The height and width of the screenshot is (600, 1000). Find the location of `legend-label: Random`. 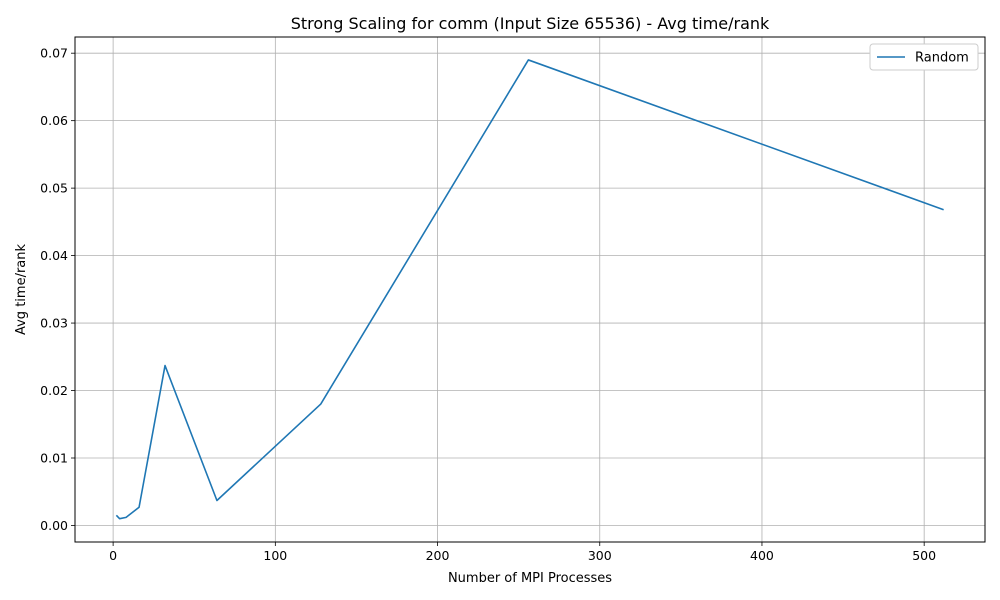

legend-label: Random is located at coordinates (942, 58).